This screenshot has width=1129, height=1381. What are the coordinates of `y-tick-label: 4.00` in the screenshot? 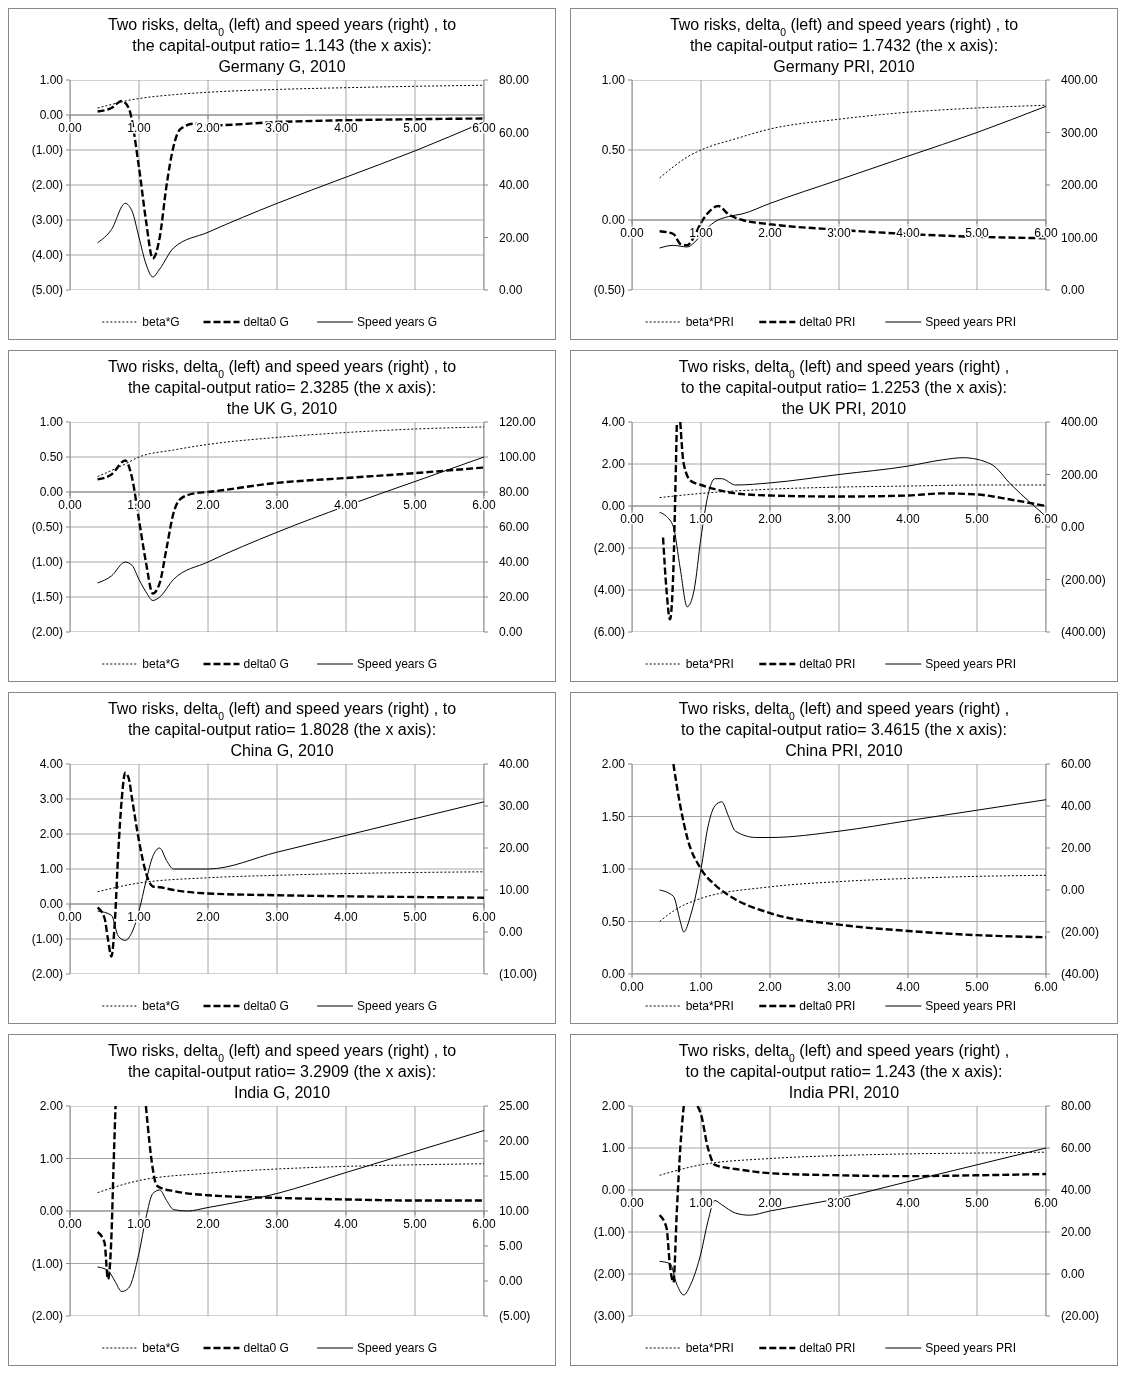 It's located at (613, 422).